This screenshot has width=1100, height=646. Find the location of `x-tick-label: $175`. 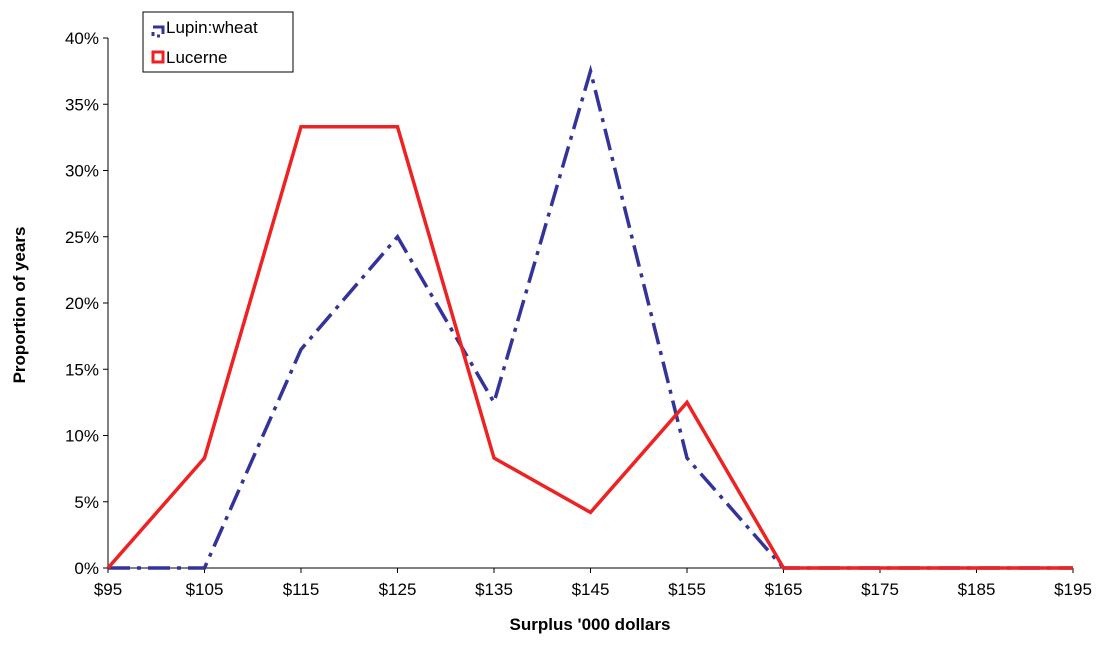

x-tick-label: $175 is located at coordinates (880, 589).